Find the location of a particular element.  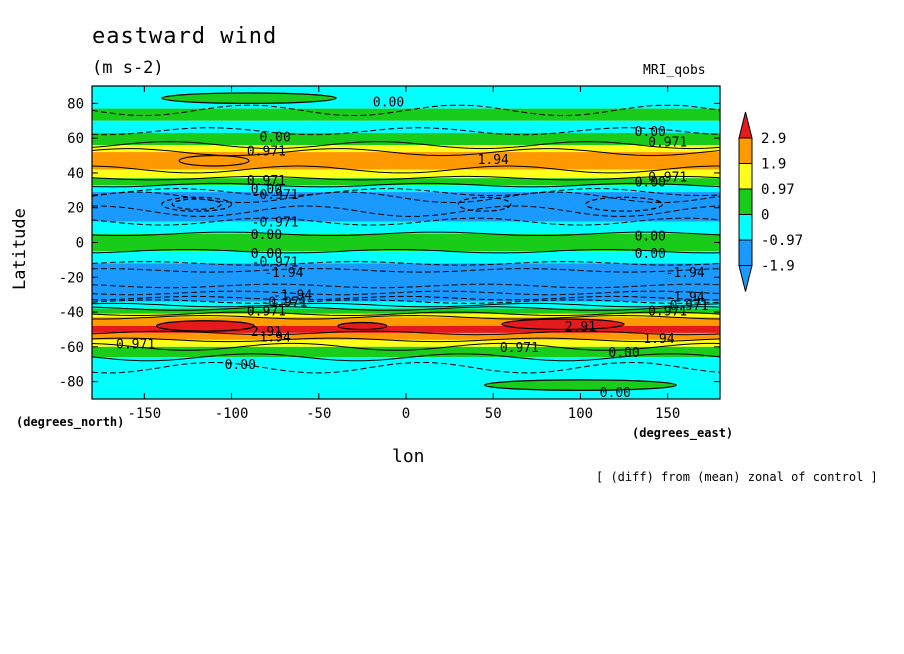

contour-label-1: 0.00 is located at coordinates (275, 137).